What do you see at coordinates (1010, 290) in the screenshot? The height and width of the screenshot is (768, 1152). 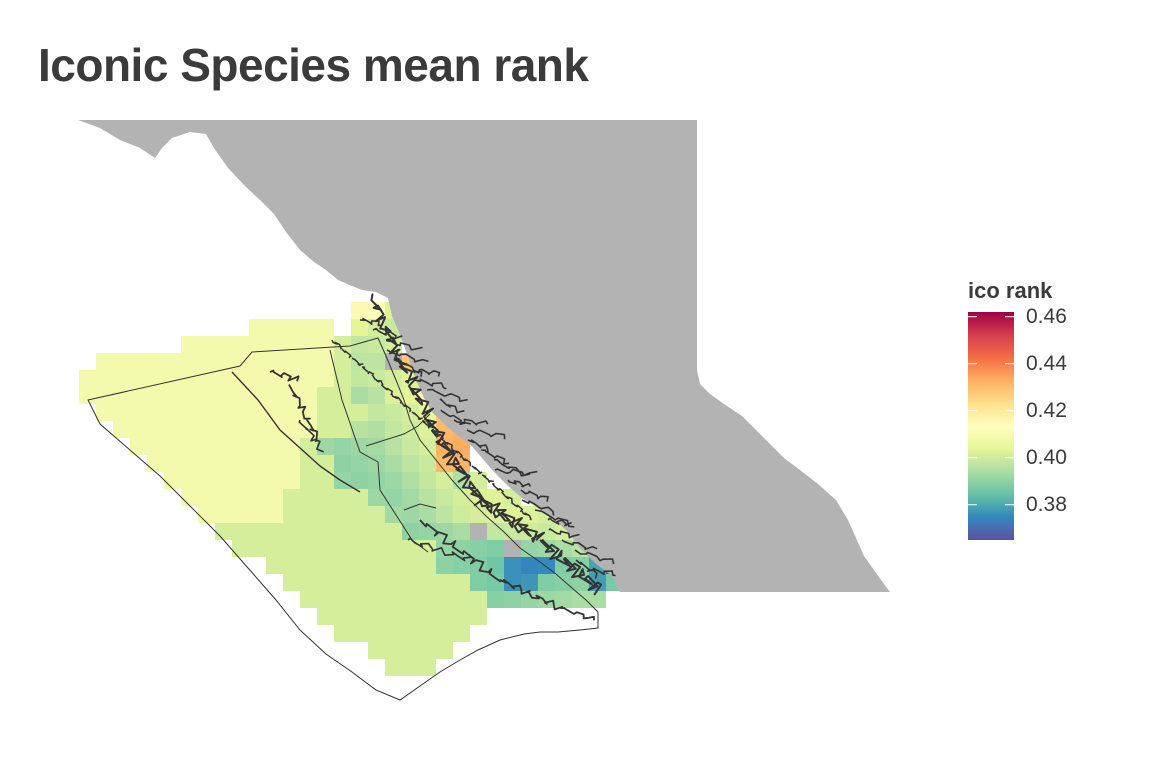 I see `legend-title: ico rank` at bounding box center [1010, 290].